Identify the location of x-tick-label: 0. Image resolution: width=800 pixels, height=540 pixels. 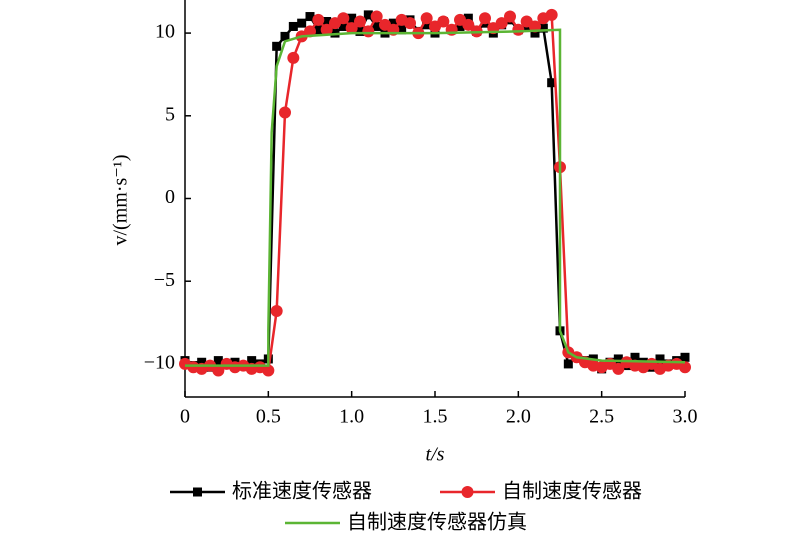
(185, 417).